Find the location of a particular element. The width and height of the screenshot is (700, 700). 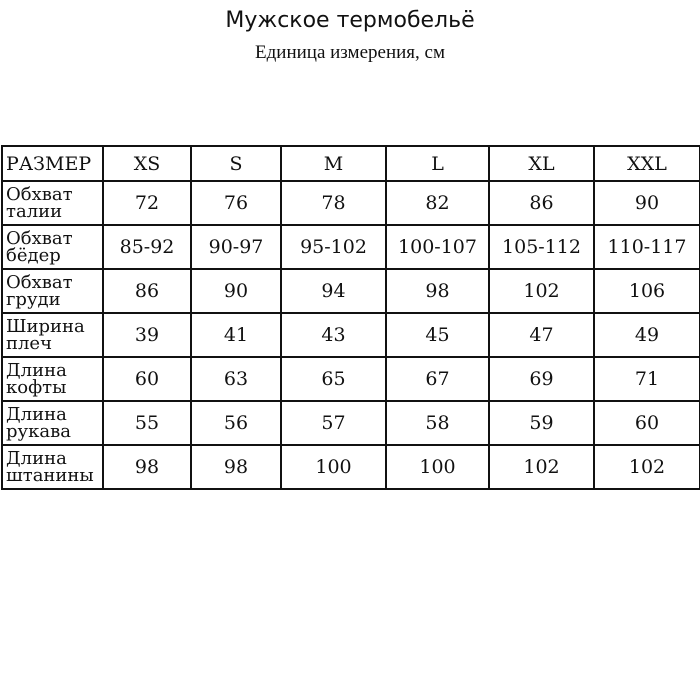

row-label-line: Ширина is located at coordinates (45, 326).